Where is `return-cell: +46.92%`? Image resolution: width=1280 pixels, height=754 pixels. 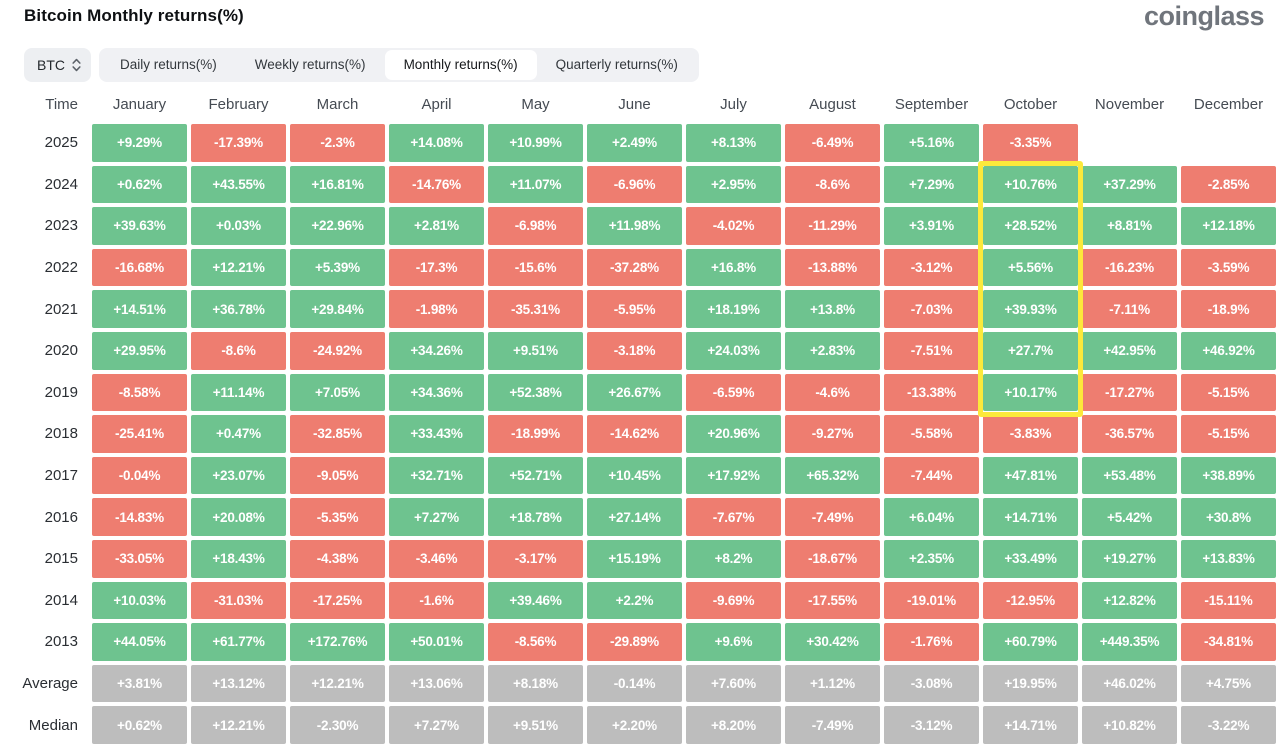
return-cell: +46.92% is located at coordinates (1228, 350).